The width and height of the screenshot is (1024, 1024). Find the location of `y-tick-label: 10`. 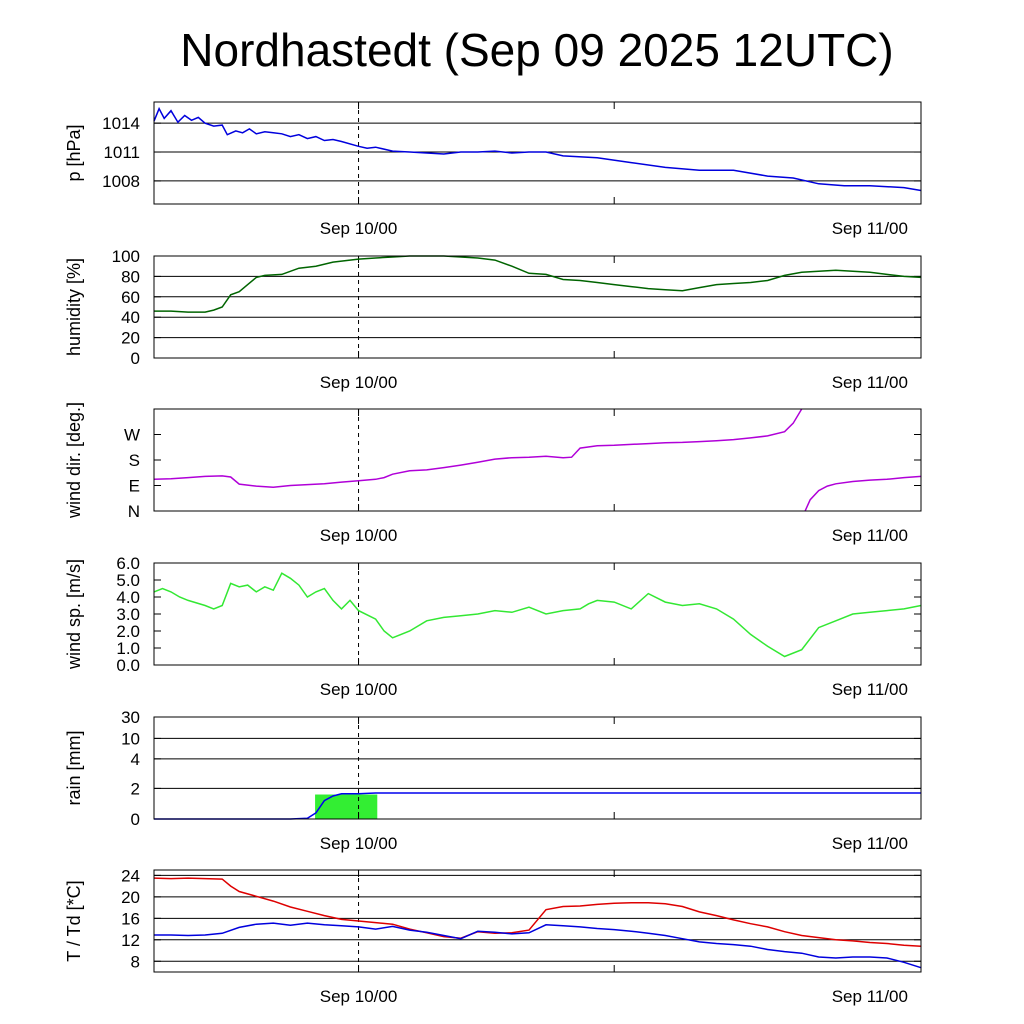

y-tick-label: 10 is located at coordinates (130, 738).